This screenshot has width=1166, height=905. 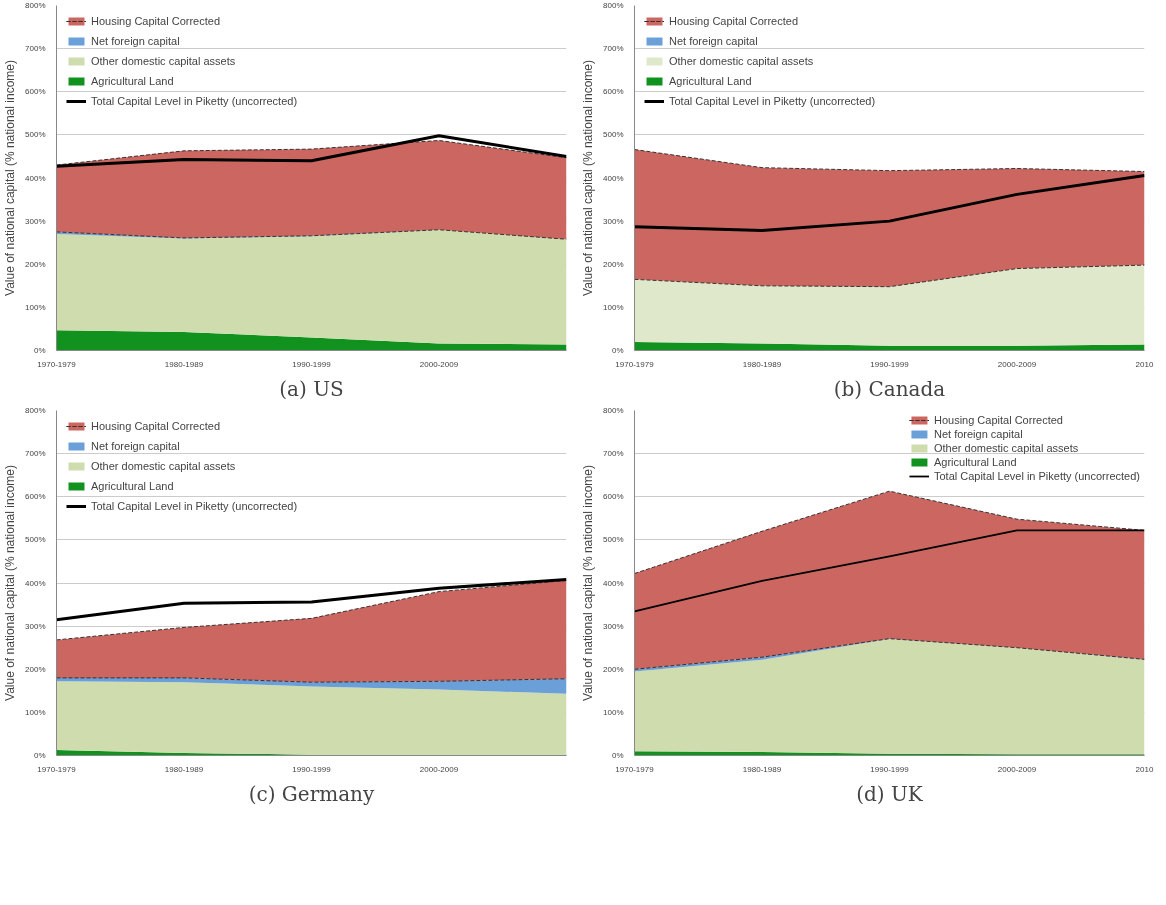 What do you see at coordinates (890, 793) in the screenshot?
I see `text: (d) UK` at bounding box center [890, 793].